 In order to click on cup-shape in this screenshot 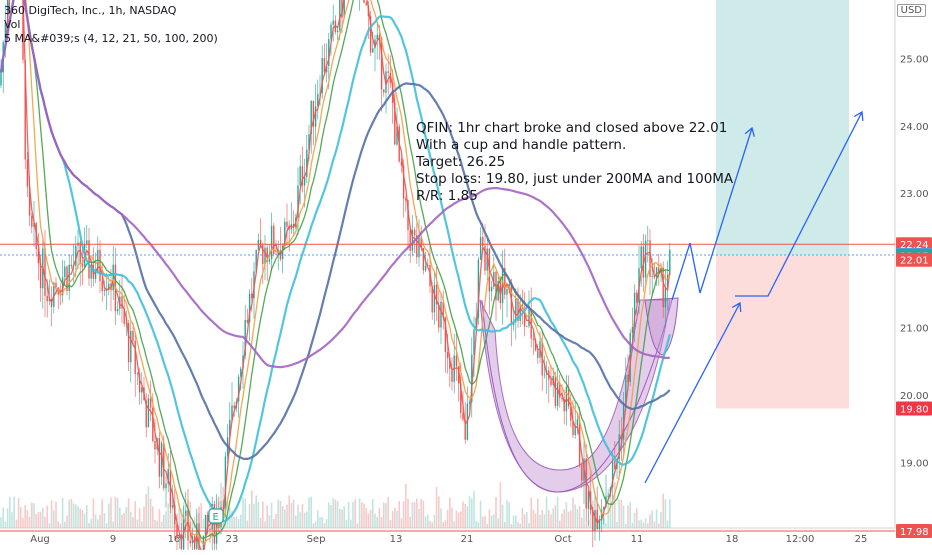, I will do `click(575, 396)`.